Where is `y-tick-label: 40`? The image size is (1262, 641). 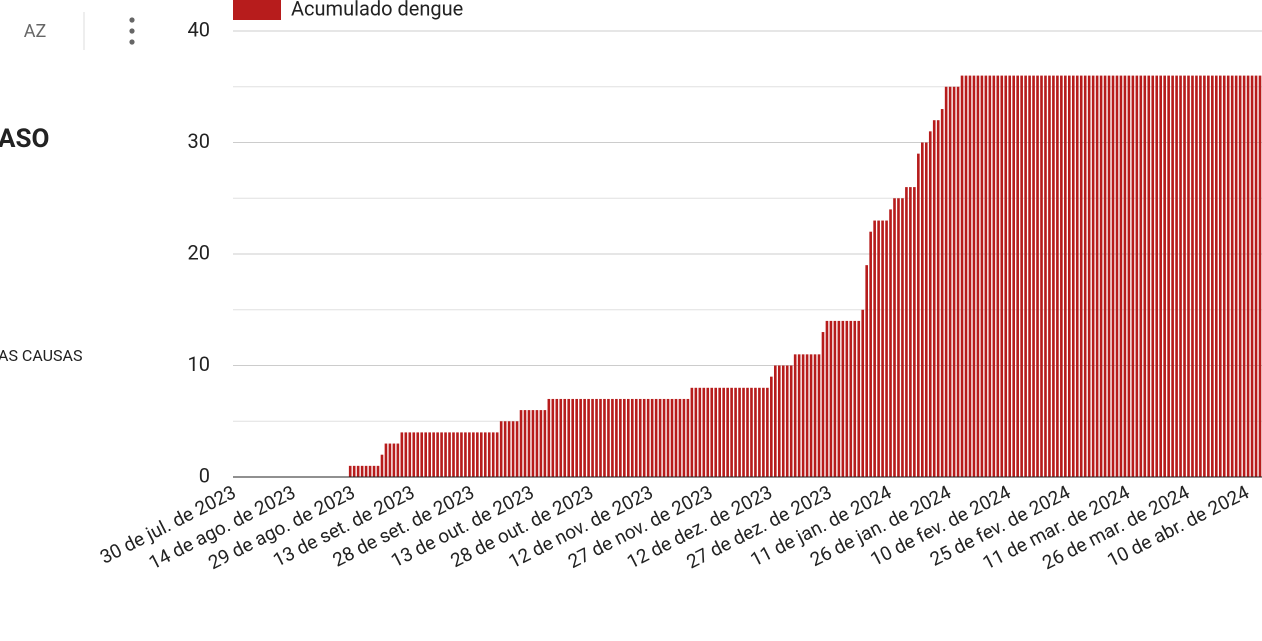
y-tick-label: 40 is located at coordinates (199, 29).